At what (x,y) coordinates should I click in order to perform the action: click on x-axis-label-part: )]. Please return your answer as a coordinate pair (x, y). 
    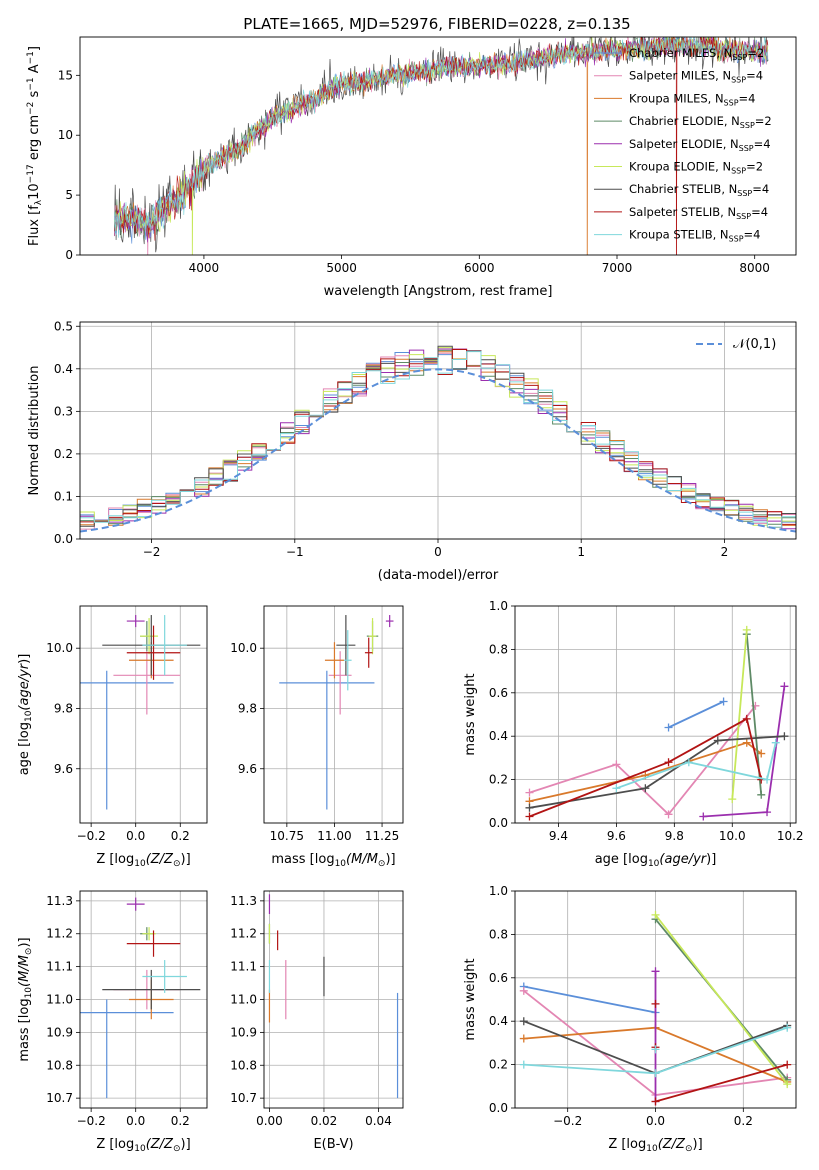
    Looking at the image, I should click on (390, 859).